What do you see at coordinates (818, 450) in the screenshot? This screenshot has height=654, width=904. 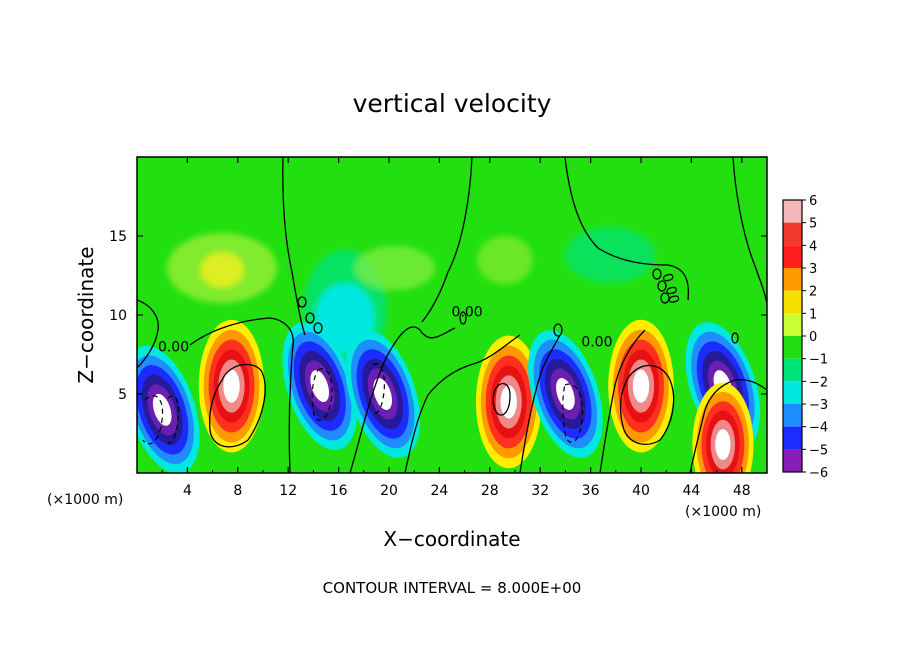 I see `colorbar-label: −5` at bounding box center [818, 450].